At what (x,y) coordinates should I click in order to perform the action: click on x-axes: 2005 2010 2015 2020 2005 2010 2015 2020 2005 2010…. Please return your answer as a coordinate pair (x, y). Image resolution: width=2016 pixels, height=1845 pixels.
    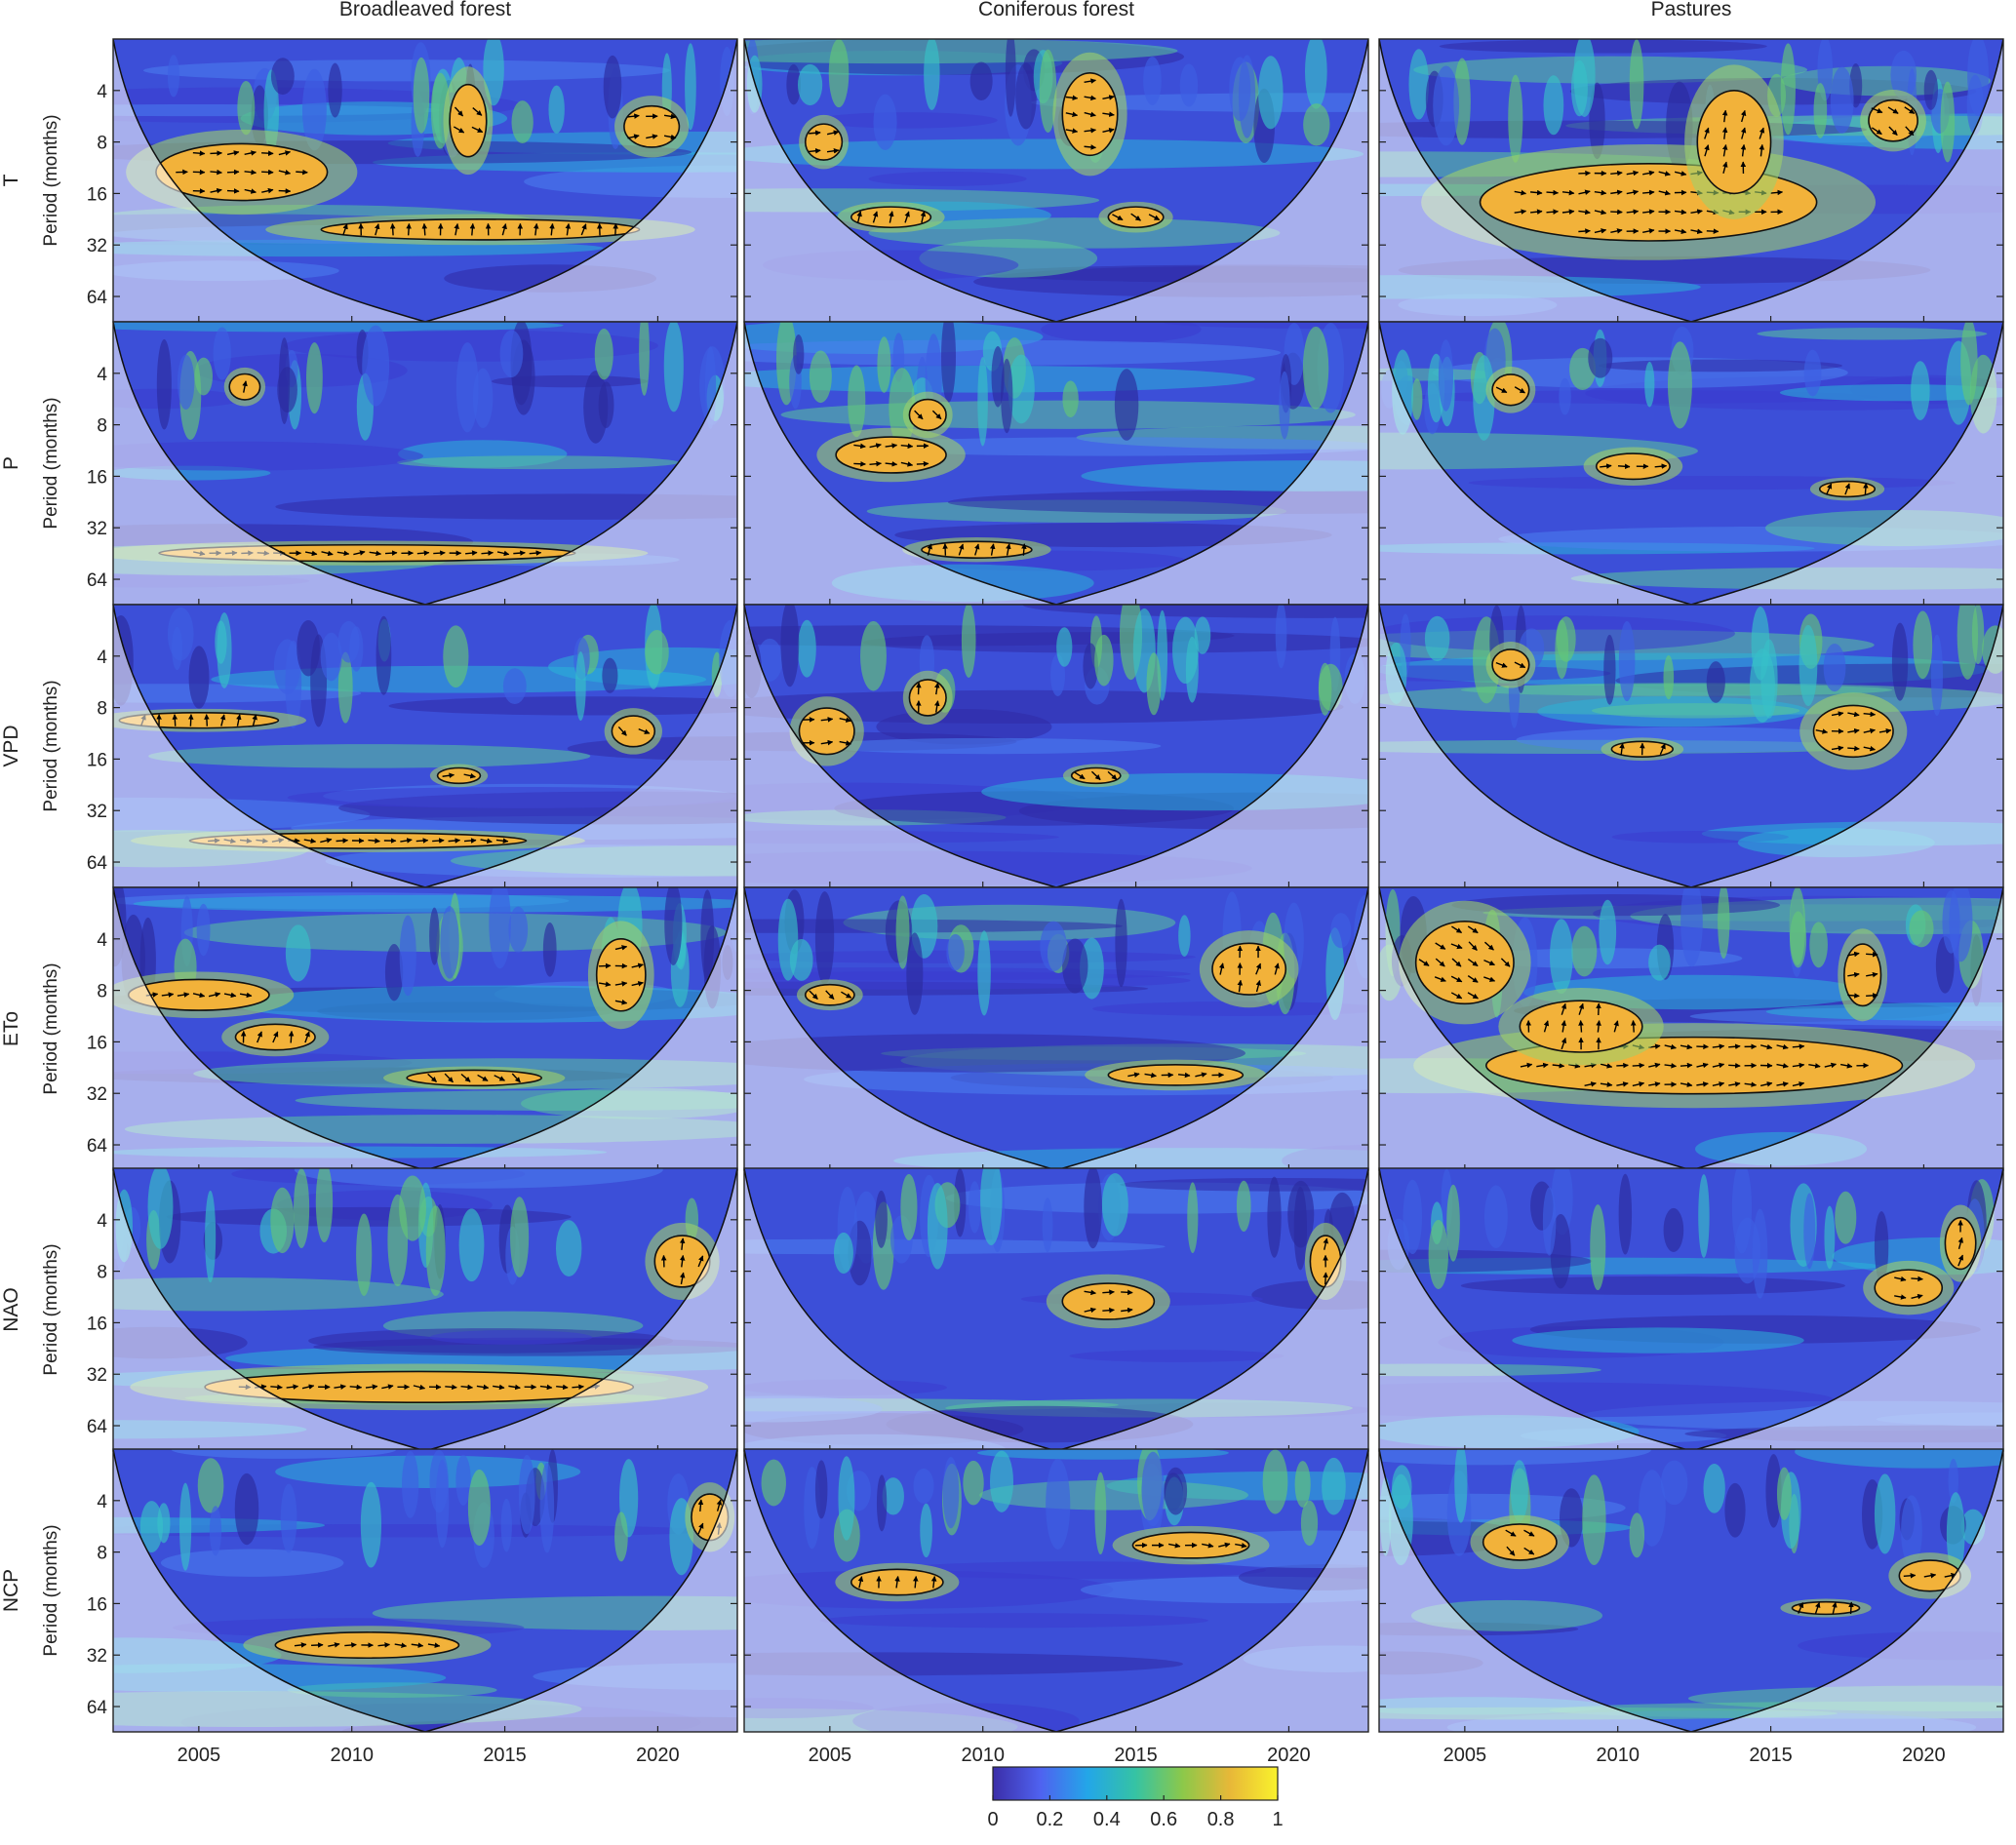
    Looking at the image, I should click on (1062, 1755).